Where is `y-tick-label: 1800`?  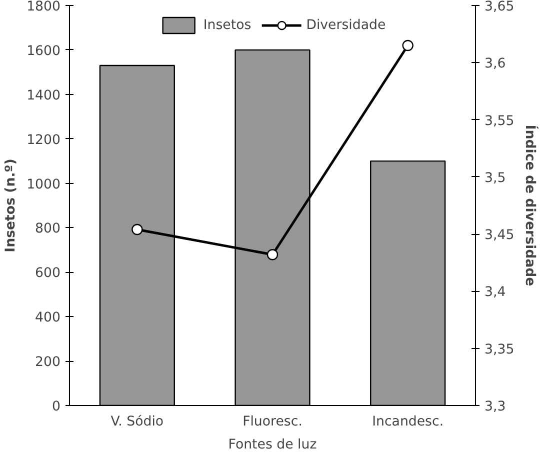
y-tick-label: 1800 is located at coordinates (43, 7).